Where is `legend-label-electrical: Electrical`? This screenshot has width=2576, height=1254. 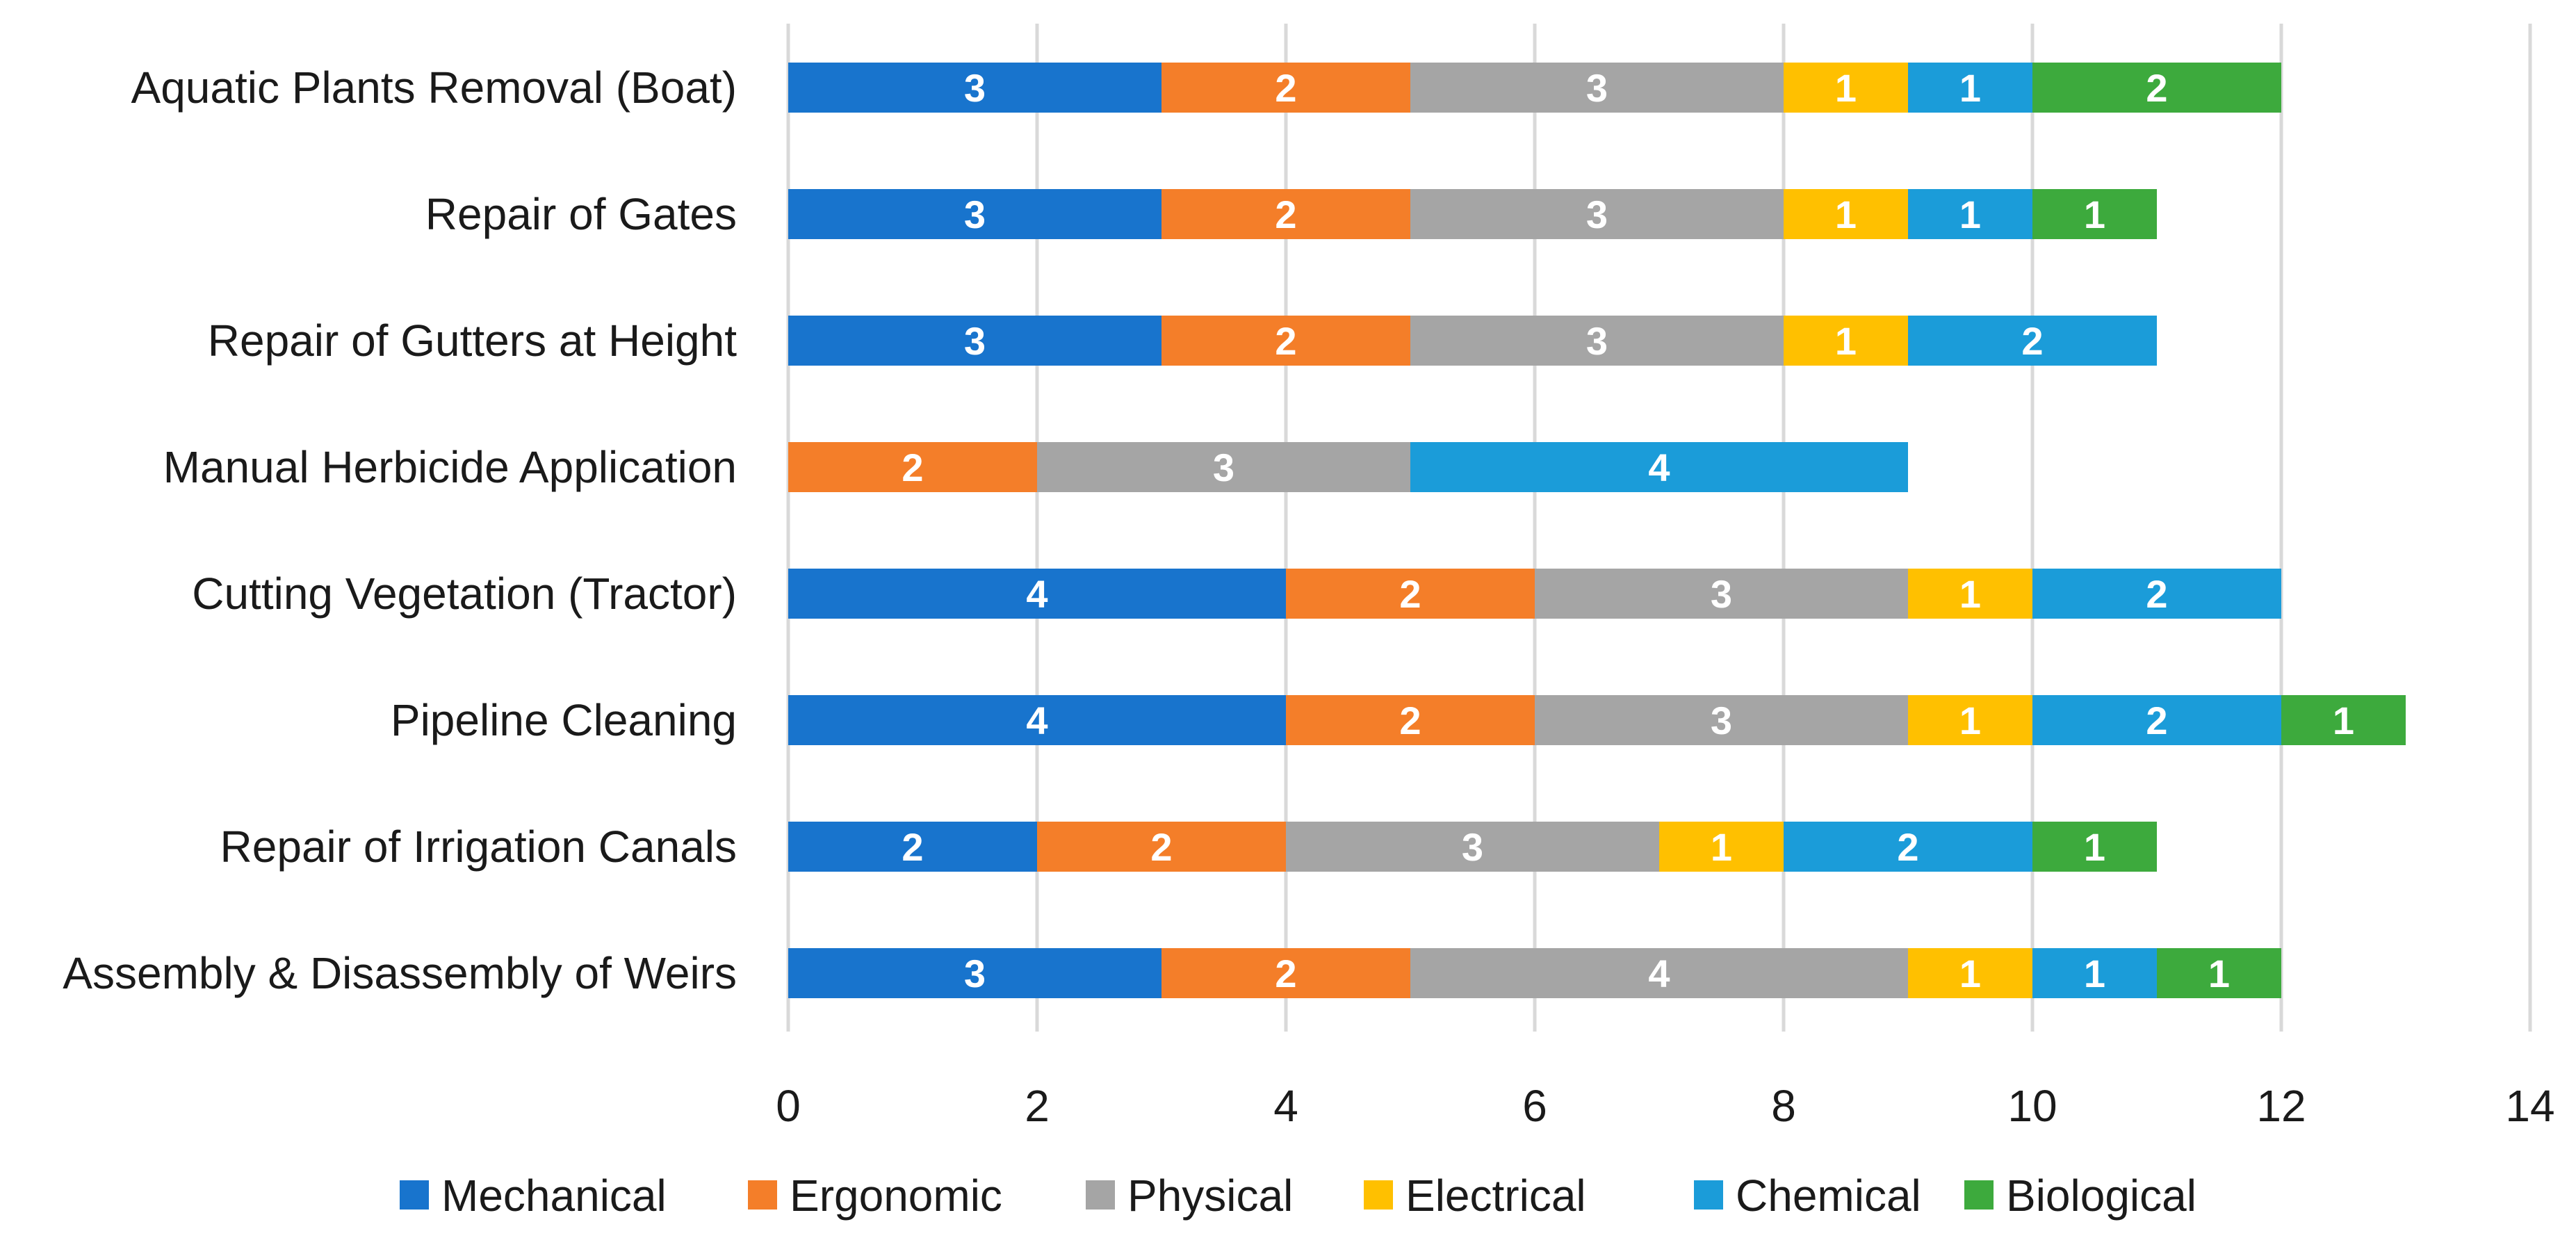 legend-label-electrical: Electrical is located at coordinates (1495, 1196).